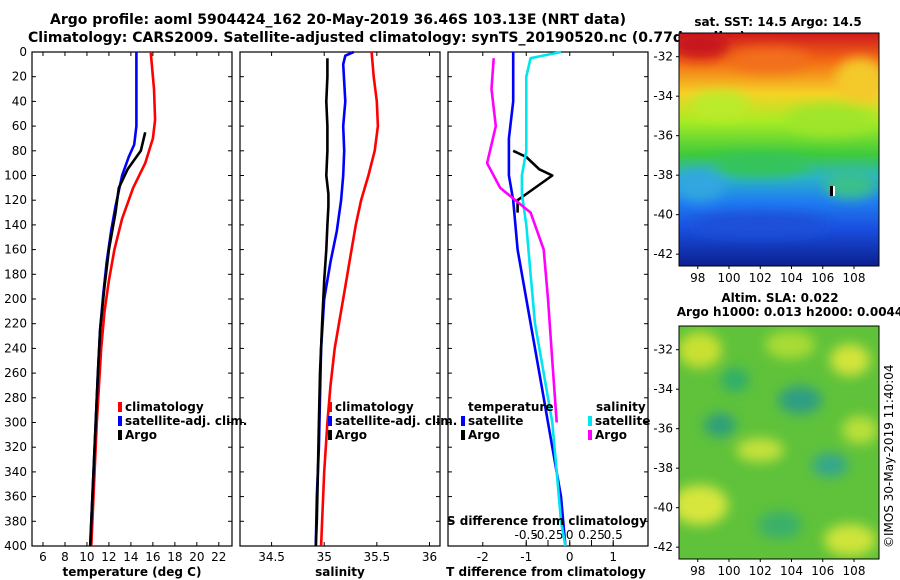 The width and height of the screenshot is (900, 580). What do you see at coordinates (196, 557) in the screenshot?
I see `x-tick-label: 20` at bounding box center [196, 557].